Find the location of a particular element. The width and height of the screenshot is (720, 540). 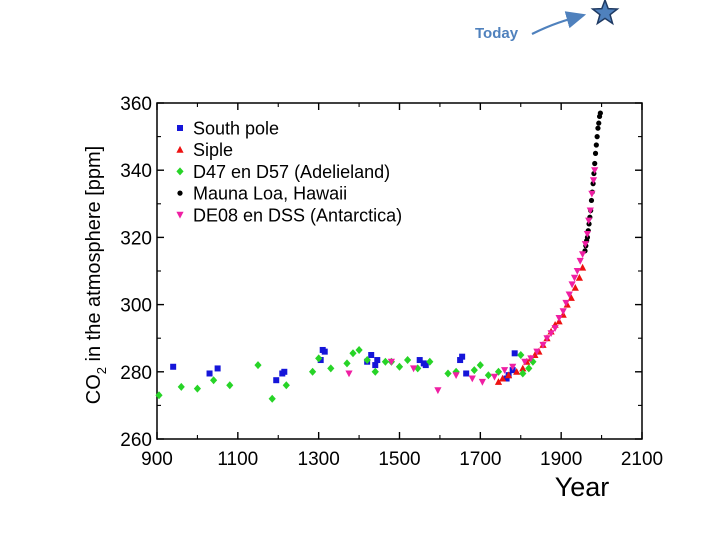

legend-item: D47 en D57 (Adelieland) is located at coordinates (283, 172).